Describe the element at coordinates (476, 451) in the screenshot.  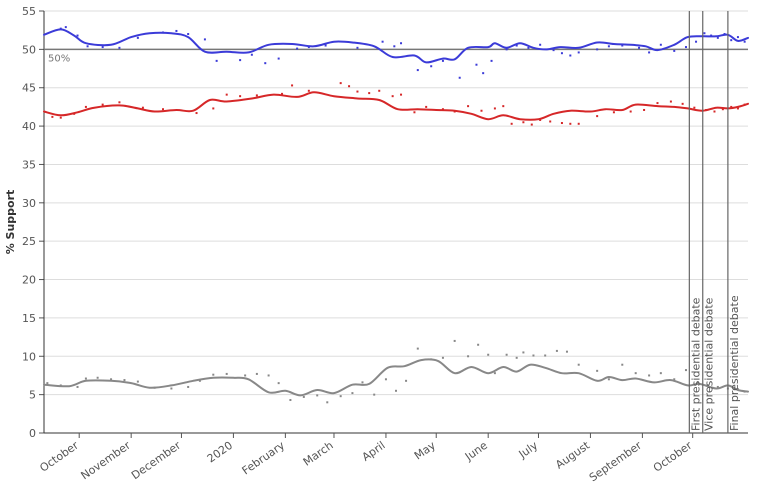
I see `x-tick-label: June` at that location.